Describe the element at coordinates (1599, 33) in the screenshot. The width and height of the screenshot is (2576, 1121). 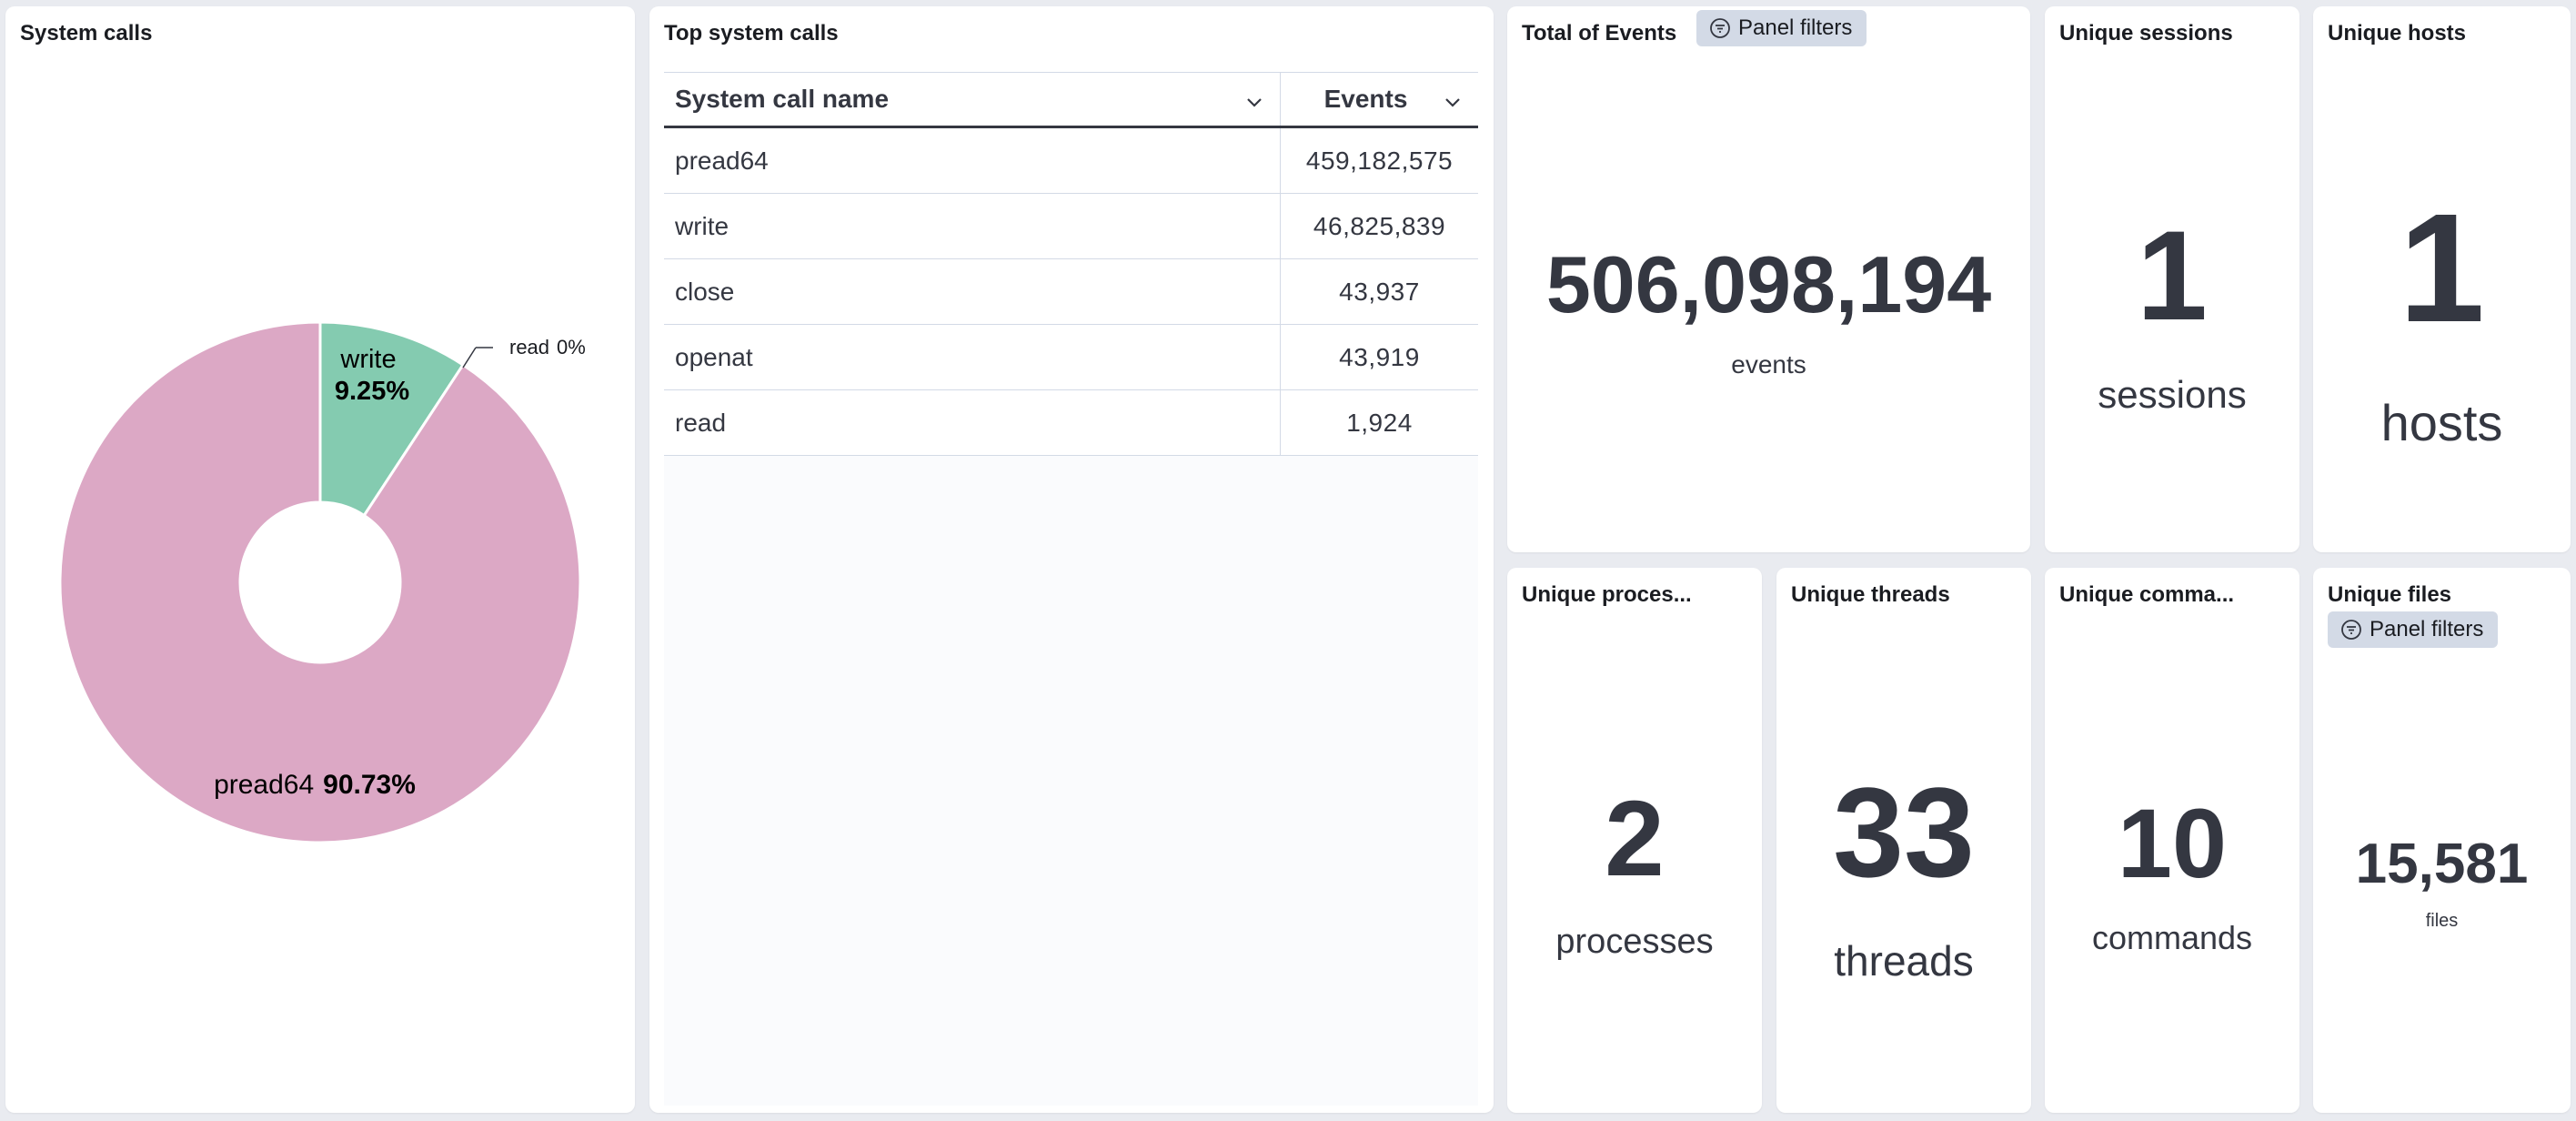
I see `panel-title: Total of Events` at that location.